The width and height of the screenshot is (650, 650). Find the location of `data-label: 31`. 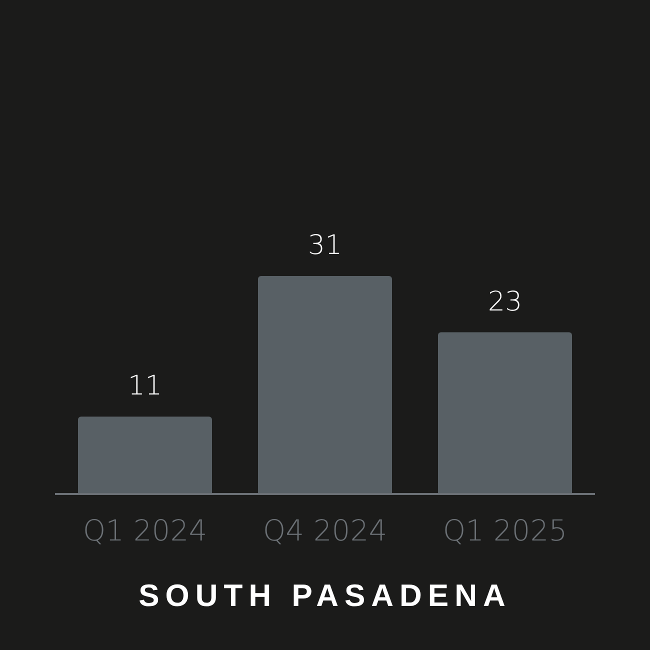

data-label: 31 is located at coordinates (325, 245).